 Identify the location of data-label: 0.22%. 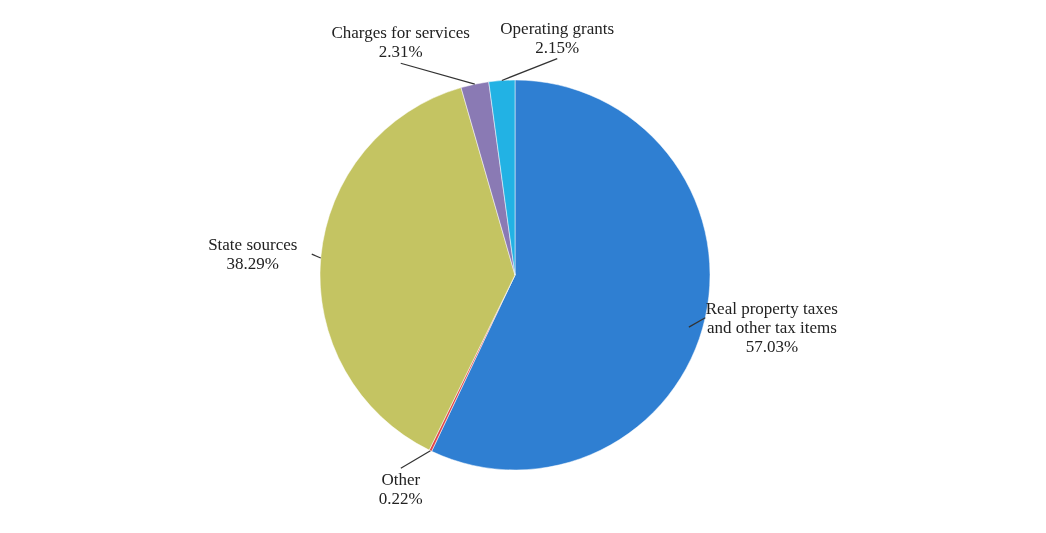
(400, 499).